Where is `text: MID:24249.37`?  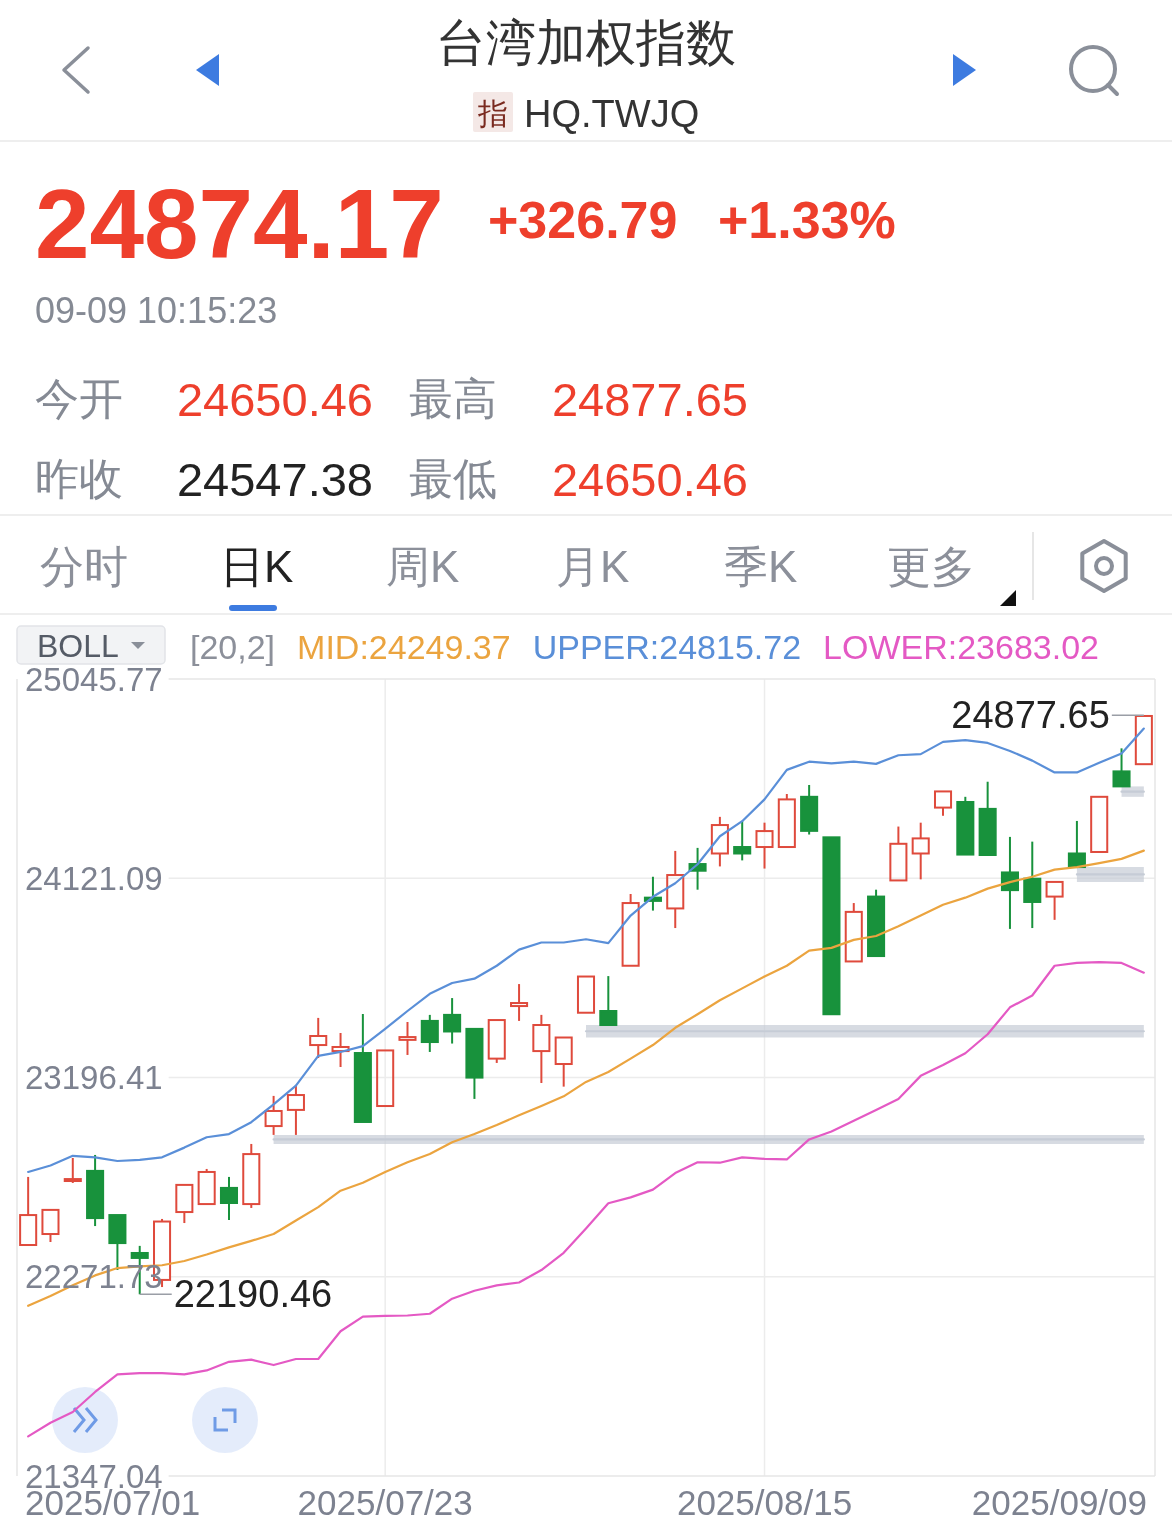
text: MID:24249.37 is located at coordinates (404, 647).